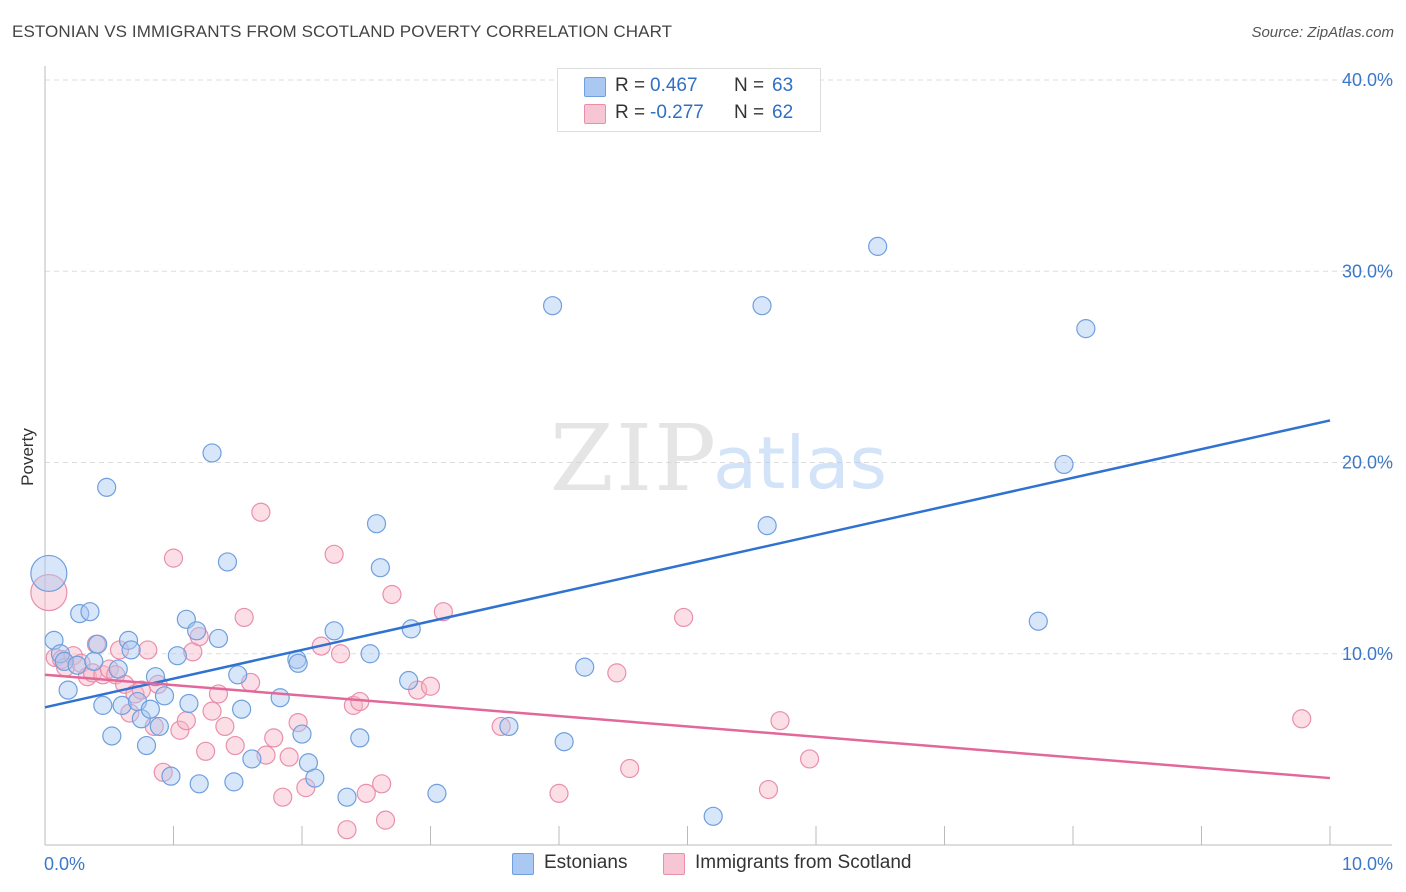 The width and height of the screenshot is (1406, 892). Describe the element at coordinates (1367, 271) in the screenshot. I see `y-tick-label: 30.0%` at that location.